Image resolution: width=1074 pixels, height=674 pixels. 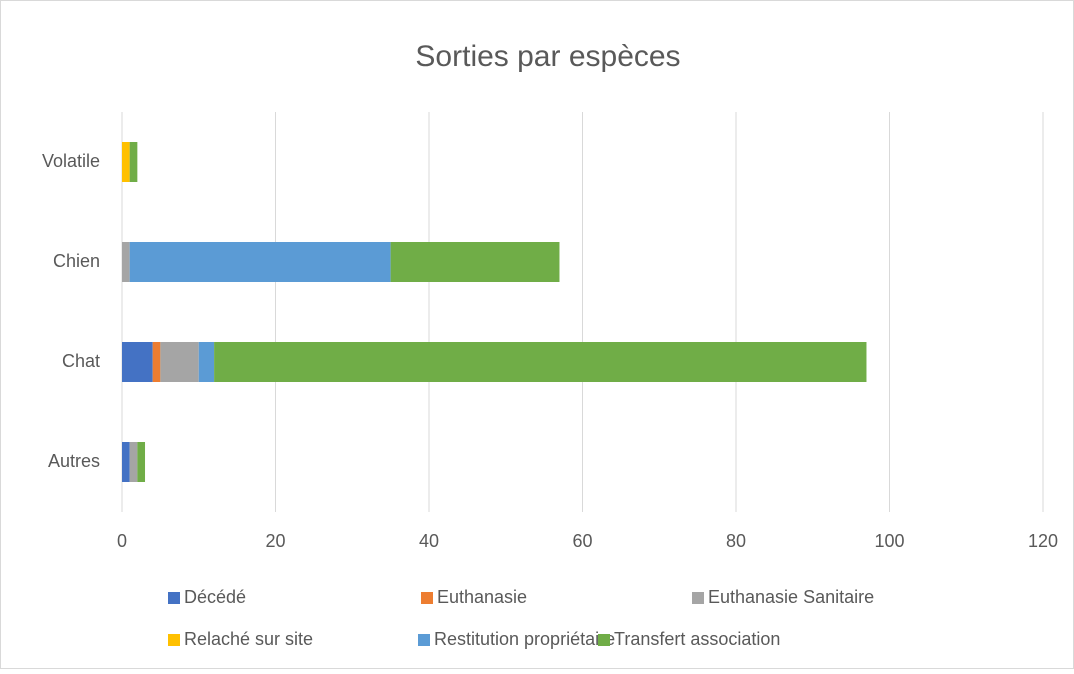 I want to click on y-tick-label: Autres, so click(x=74, y=461).